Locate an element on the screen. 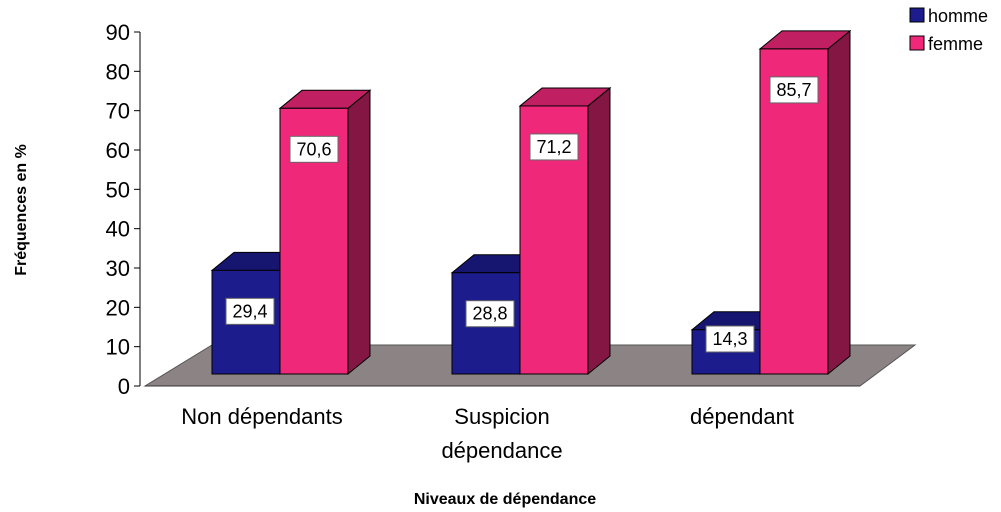 The width and height of the screenshot is (1001, 512). data-label: 70,6 is located at coordinates (314, 149).